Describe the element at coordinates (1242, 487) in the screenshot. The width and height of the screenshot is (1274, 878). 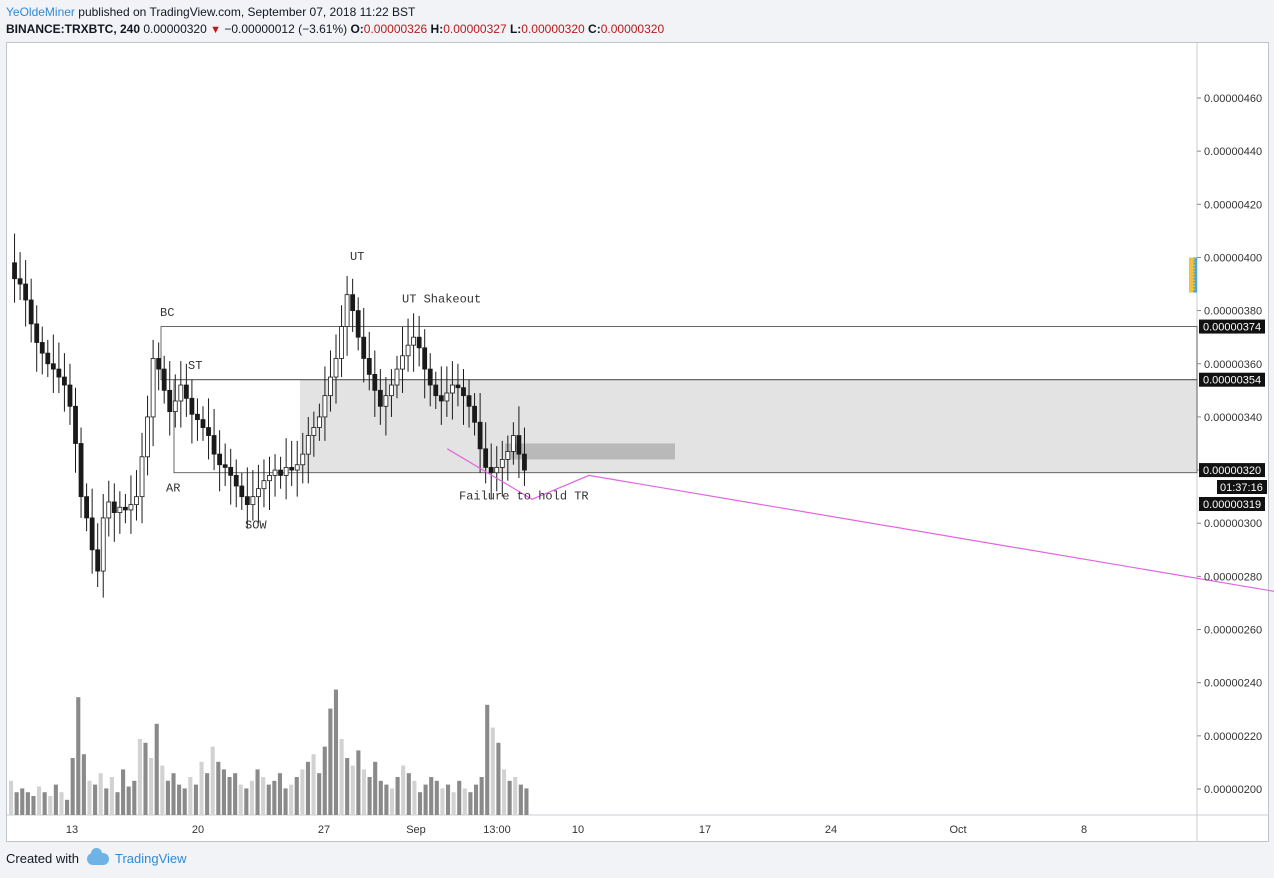
I see `countdown-tag` at that location.